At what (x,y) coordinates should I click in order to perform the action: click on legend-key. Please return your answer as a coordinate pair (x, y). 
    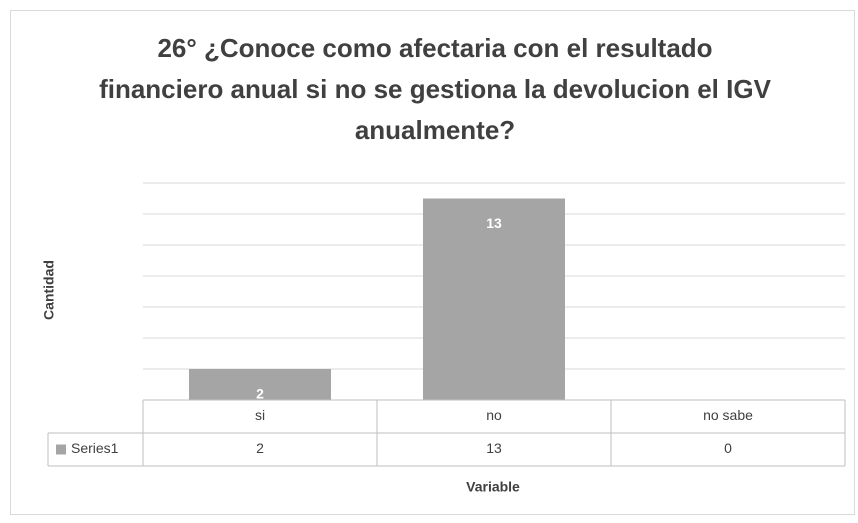
    Looking at the image, I should click on (61, 449).